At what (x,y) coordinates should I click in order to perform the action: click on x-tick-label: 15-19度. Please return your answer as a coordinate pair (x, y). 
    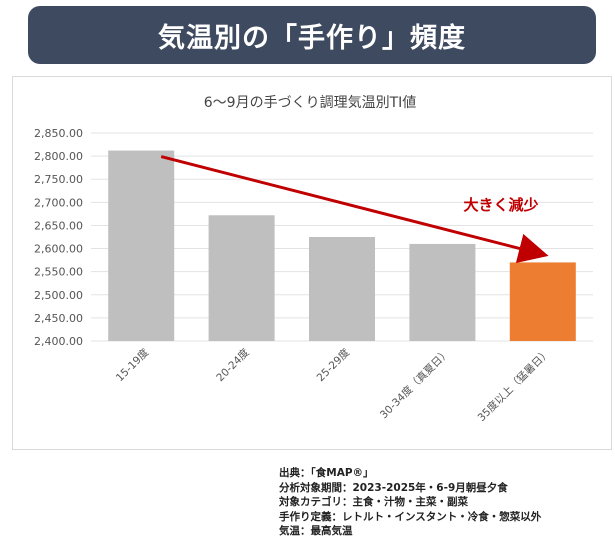
    Looking at the image, I should click on (132, 365).